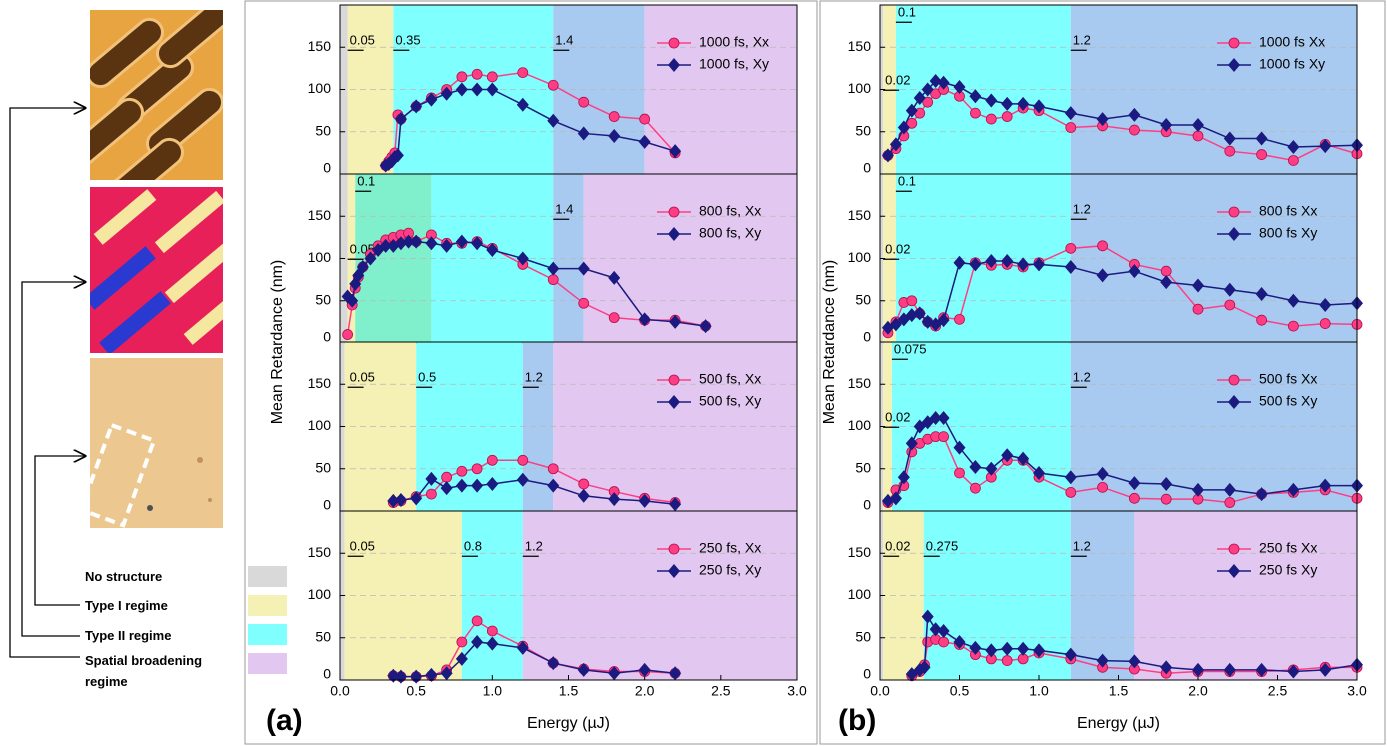  What do you see at coordinates (1288, 211) in the screenshot?
I see `legend-label: 800 fs Xx` at bounding box center [1288, 211].